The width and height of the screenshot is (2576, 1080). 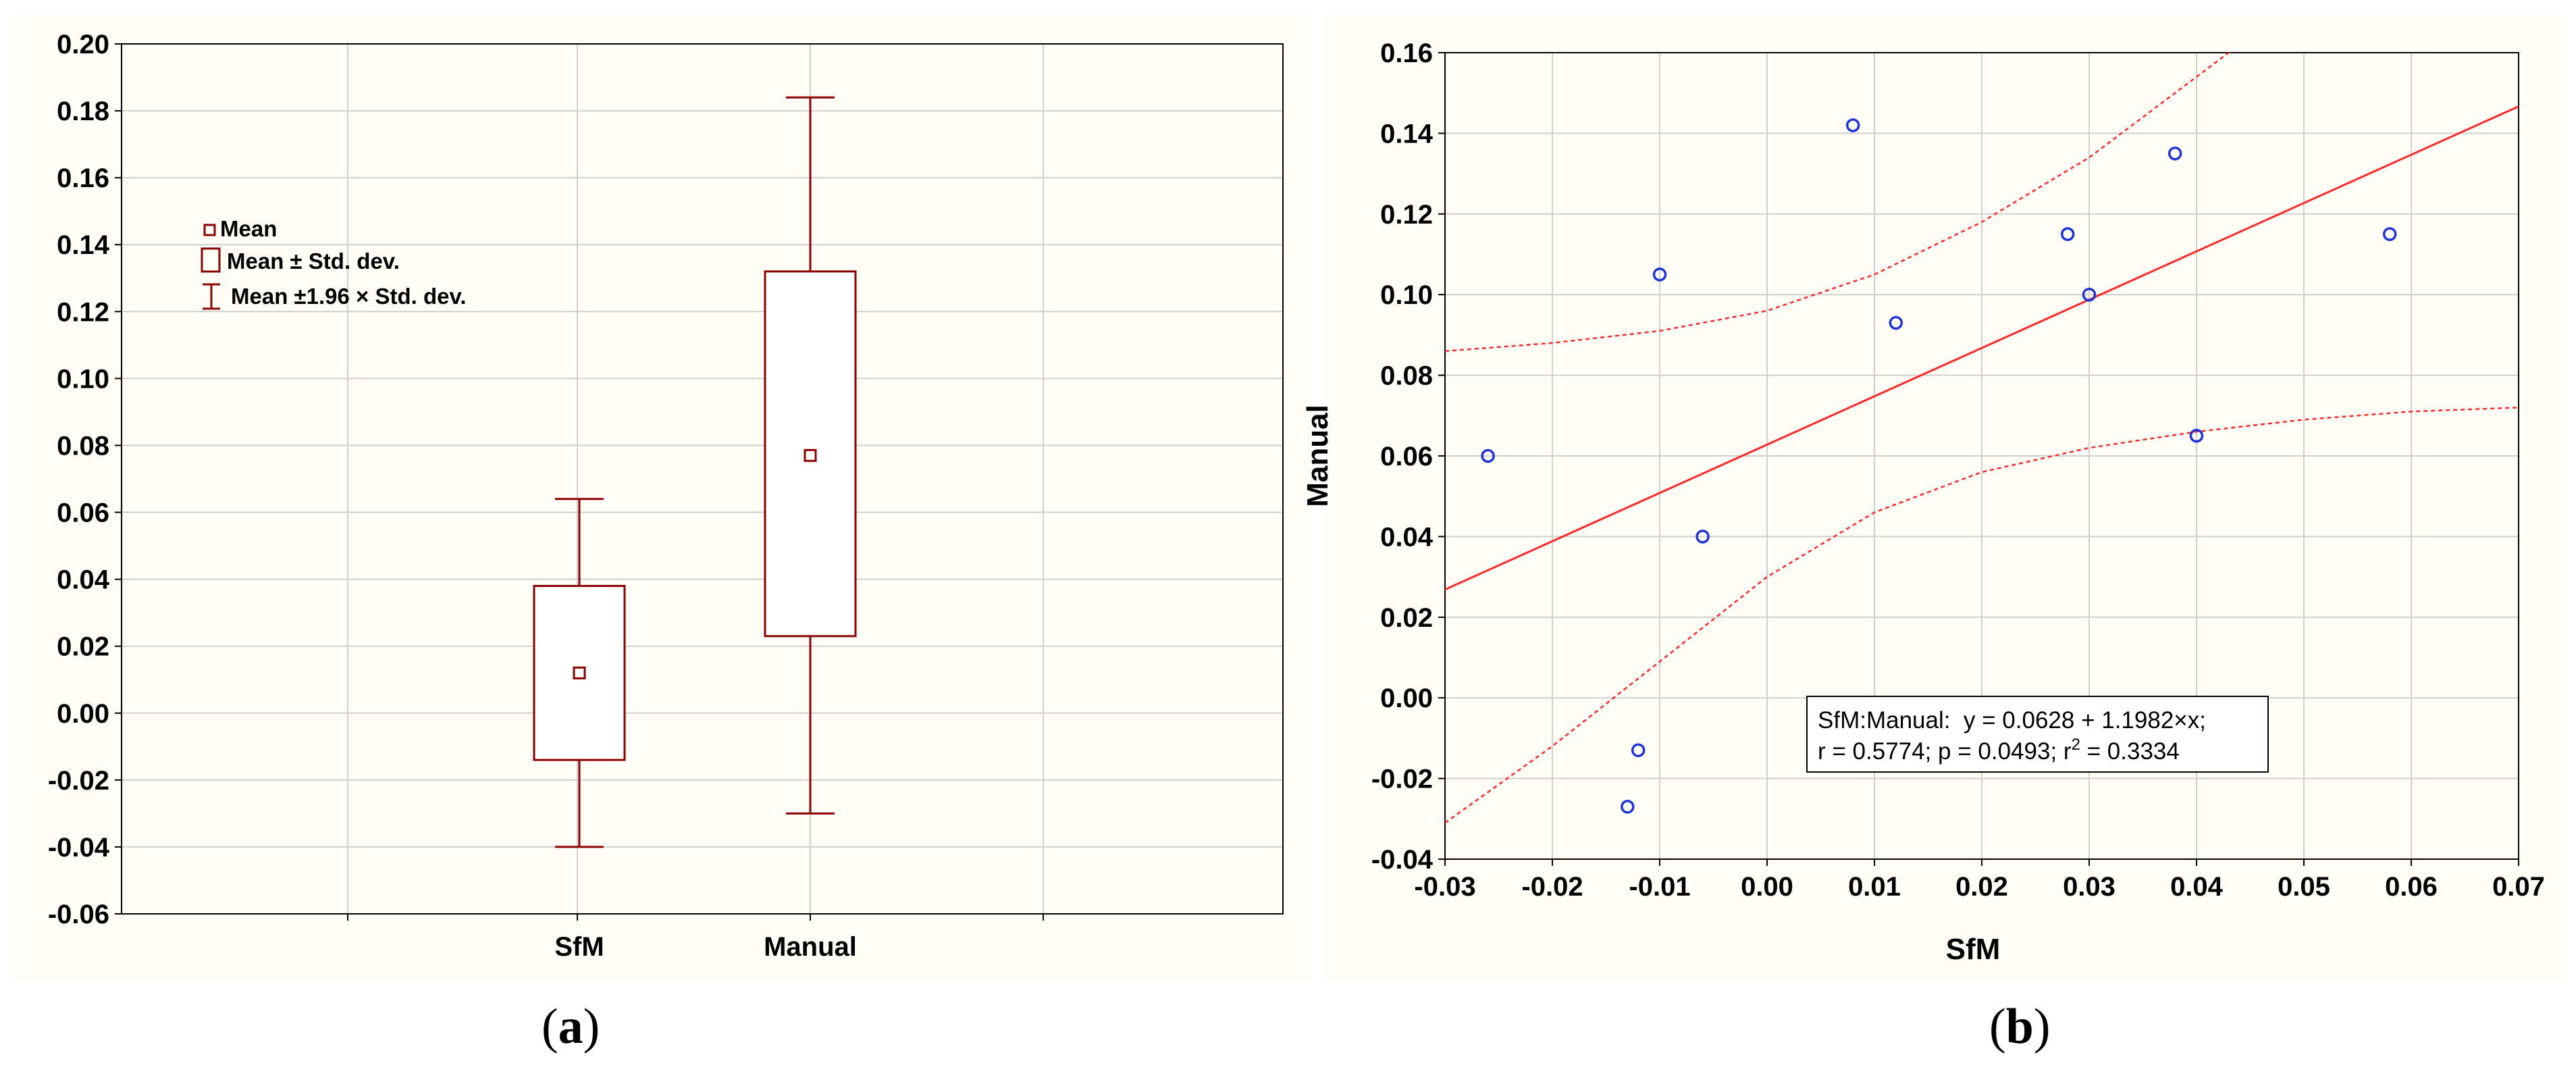 I want to click on scatter-y-axis-title: Manual, so click(x=1318, y=456).